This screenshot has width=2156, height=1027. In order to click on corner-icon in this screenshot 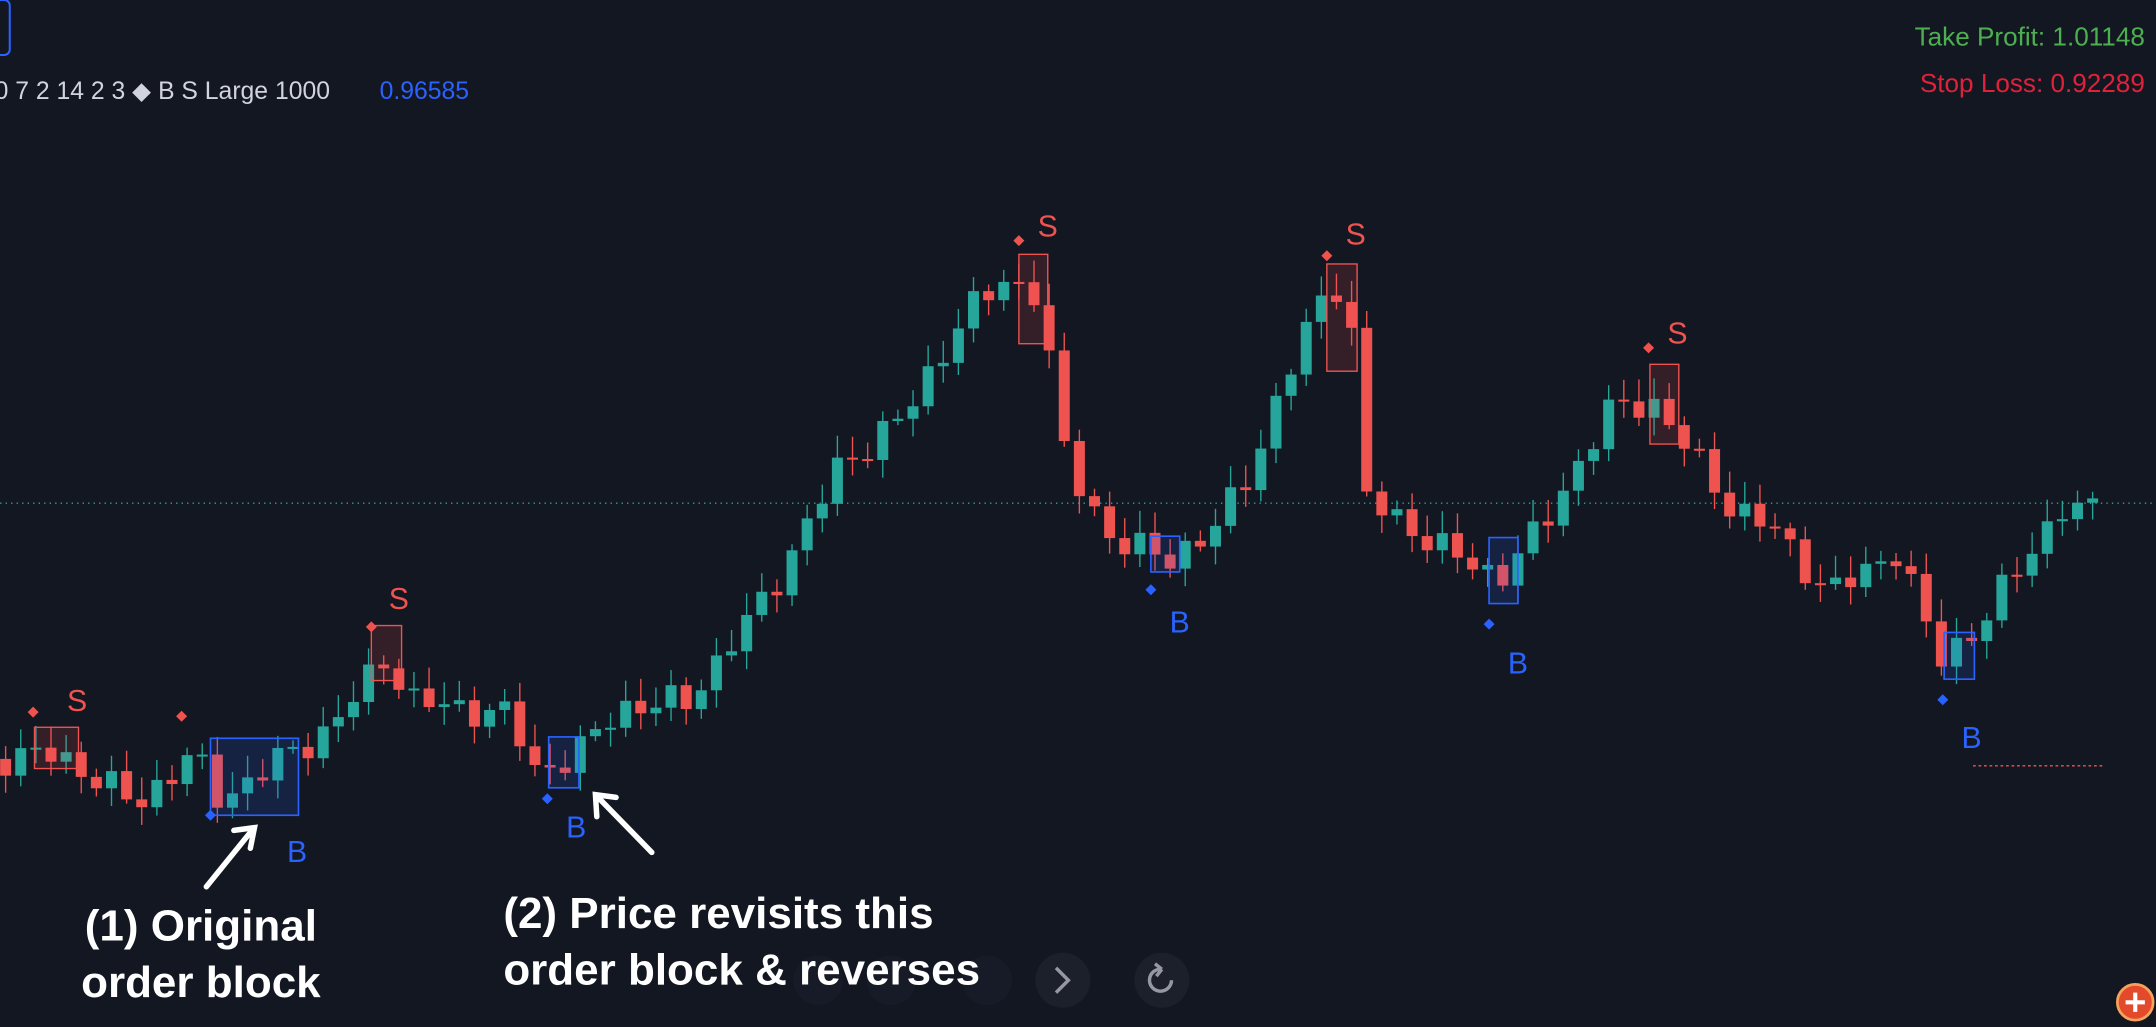, I will do `click(2135, 1002)`.